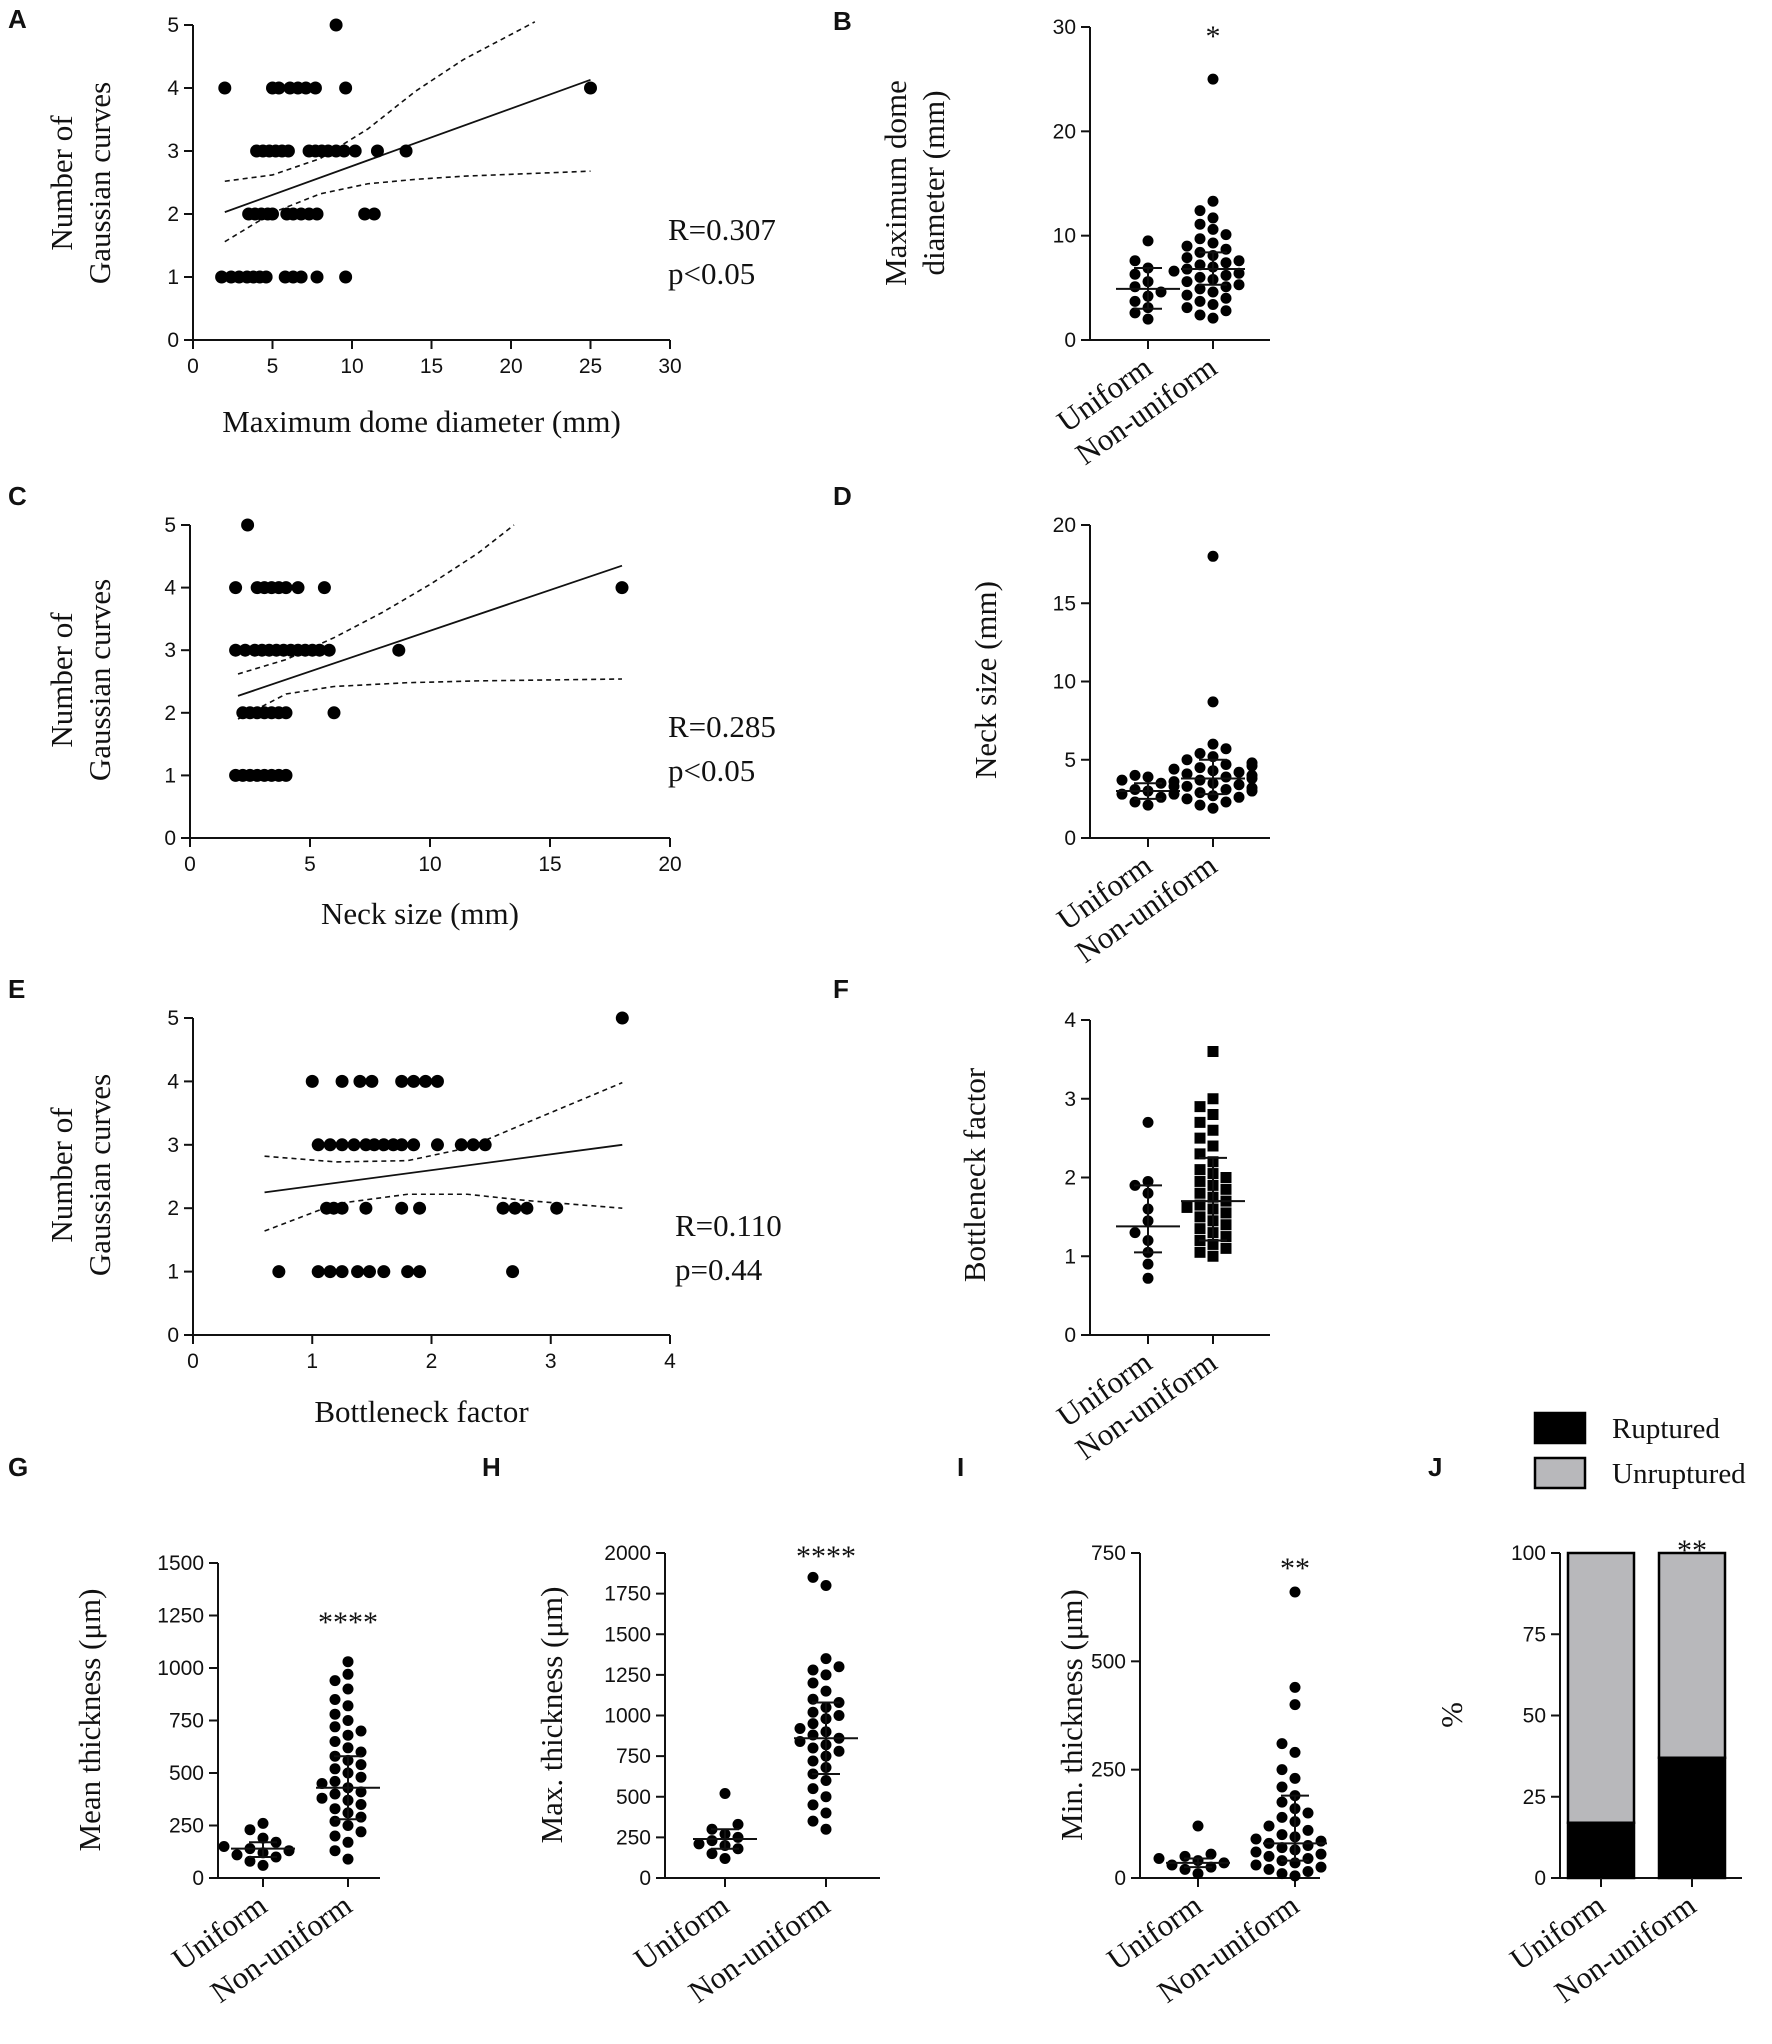 This screenshot has height=2044, width=1772. What do you see at coordinates (728, 1225) in the screenshot?
I see `stat-annotation: R=0.110` at bounding box center [728, 1225].